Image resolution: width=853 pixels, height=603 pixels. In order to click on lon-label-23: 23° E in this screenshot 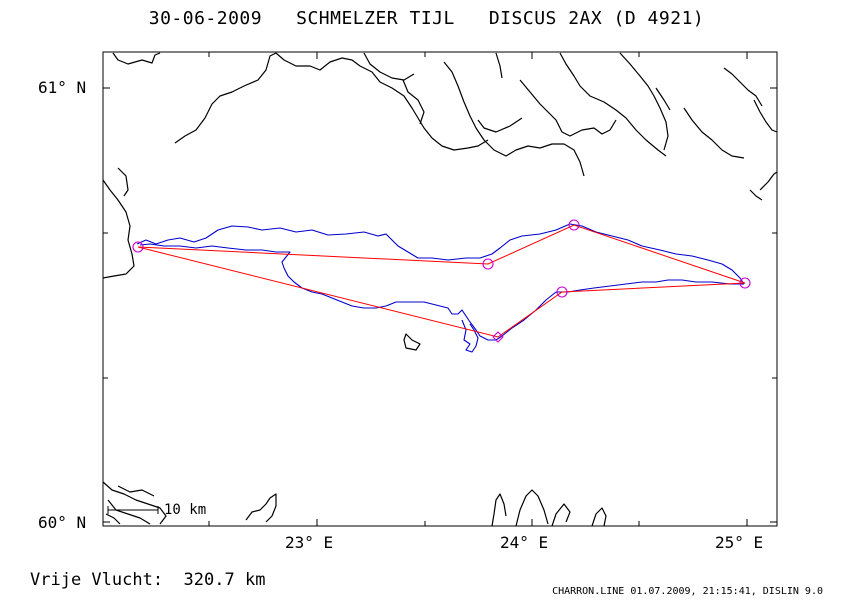, I will do `click(309, 542)`.